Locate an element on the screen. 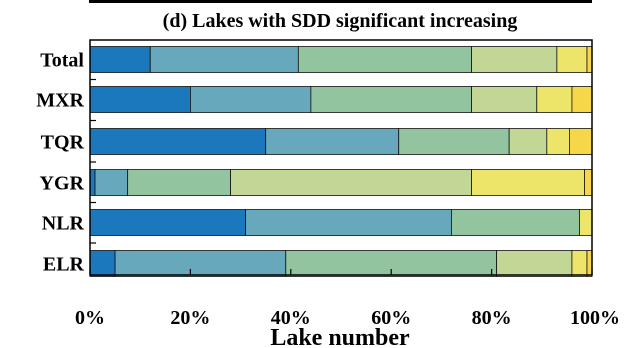 The image size is (624, 348). category-label-elr: ELR is located at coordinates (64, 265).